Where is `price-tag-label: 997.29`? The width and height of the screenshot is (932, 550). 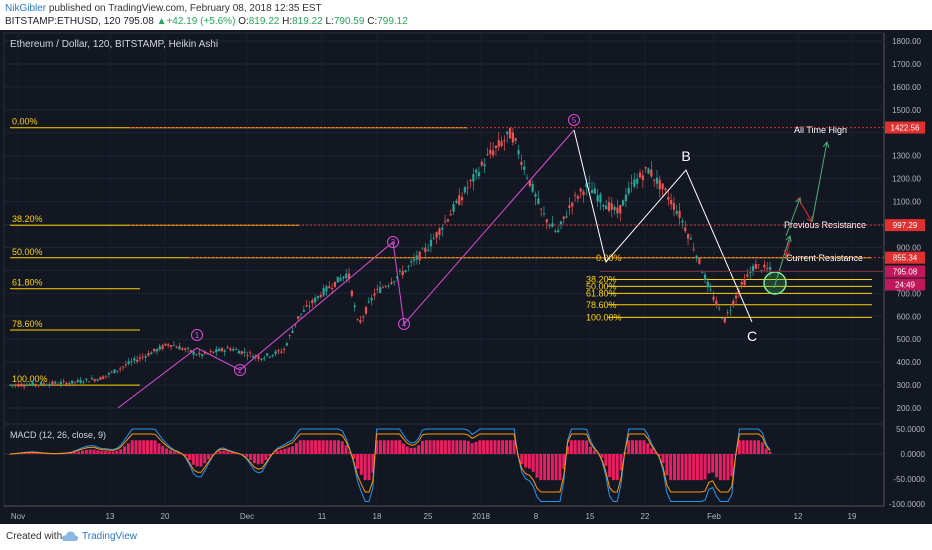
price-tag-label: 997.29 is located at coordinates (905, 225).